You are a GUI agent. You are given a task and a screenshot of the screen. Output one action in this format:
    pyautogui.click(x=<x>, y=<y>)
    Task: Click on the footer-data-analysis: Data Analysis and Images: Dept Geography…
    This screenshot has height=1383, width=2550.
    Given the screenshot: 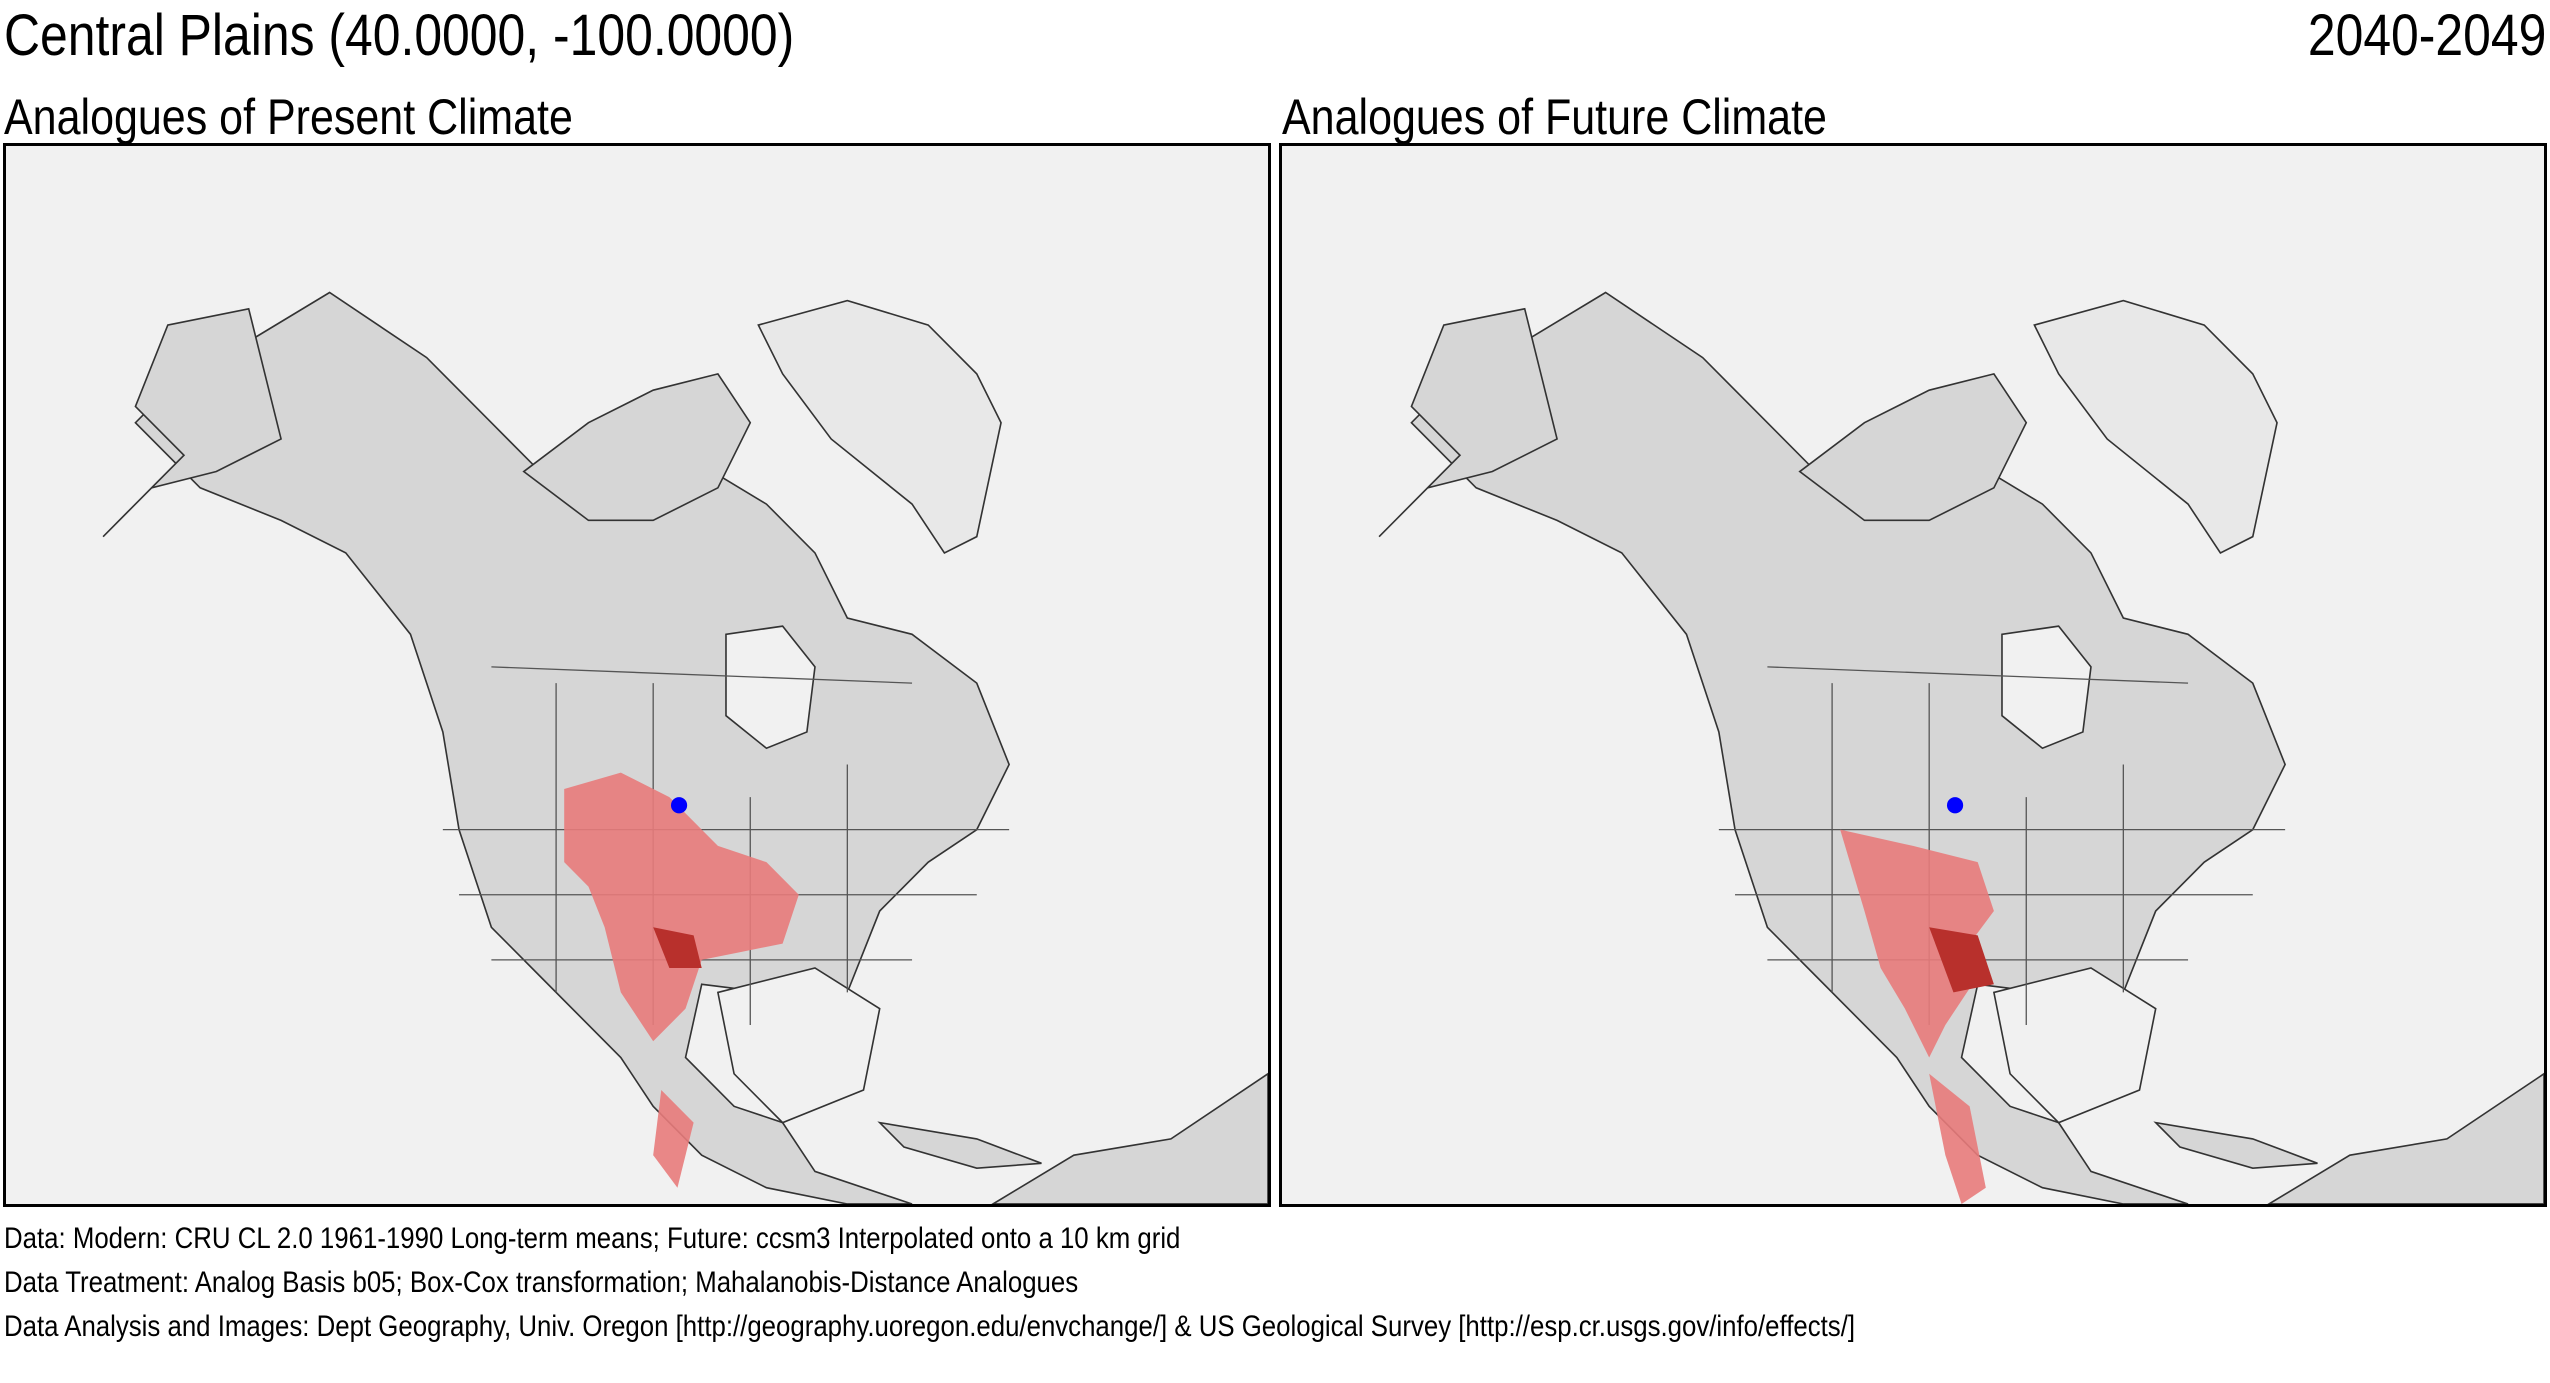 What is the action you would take?
    pyautogui.click(x=1080, y=1327)
    